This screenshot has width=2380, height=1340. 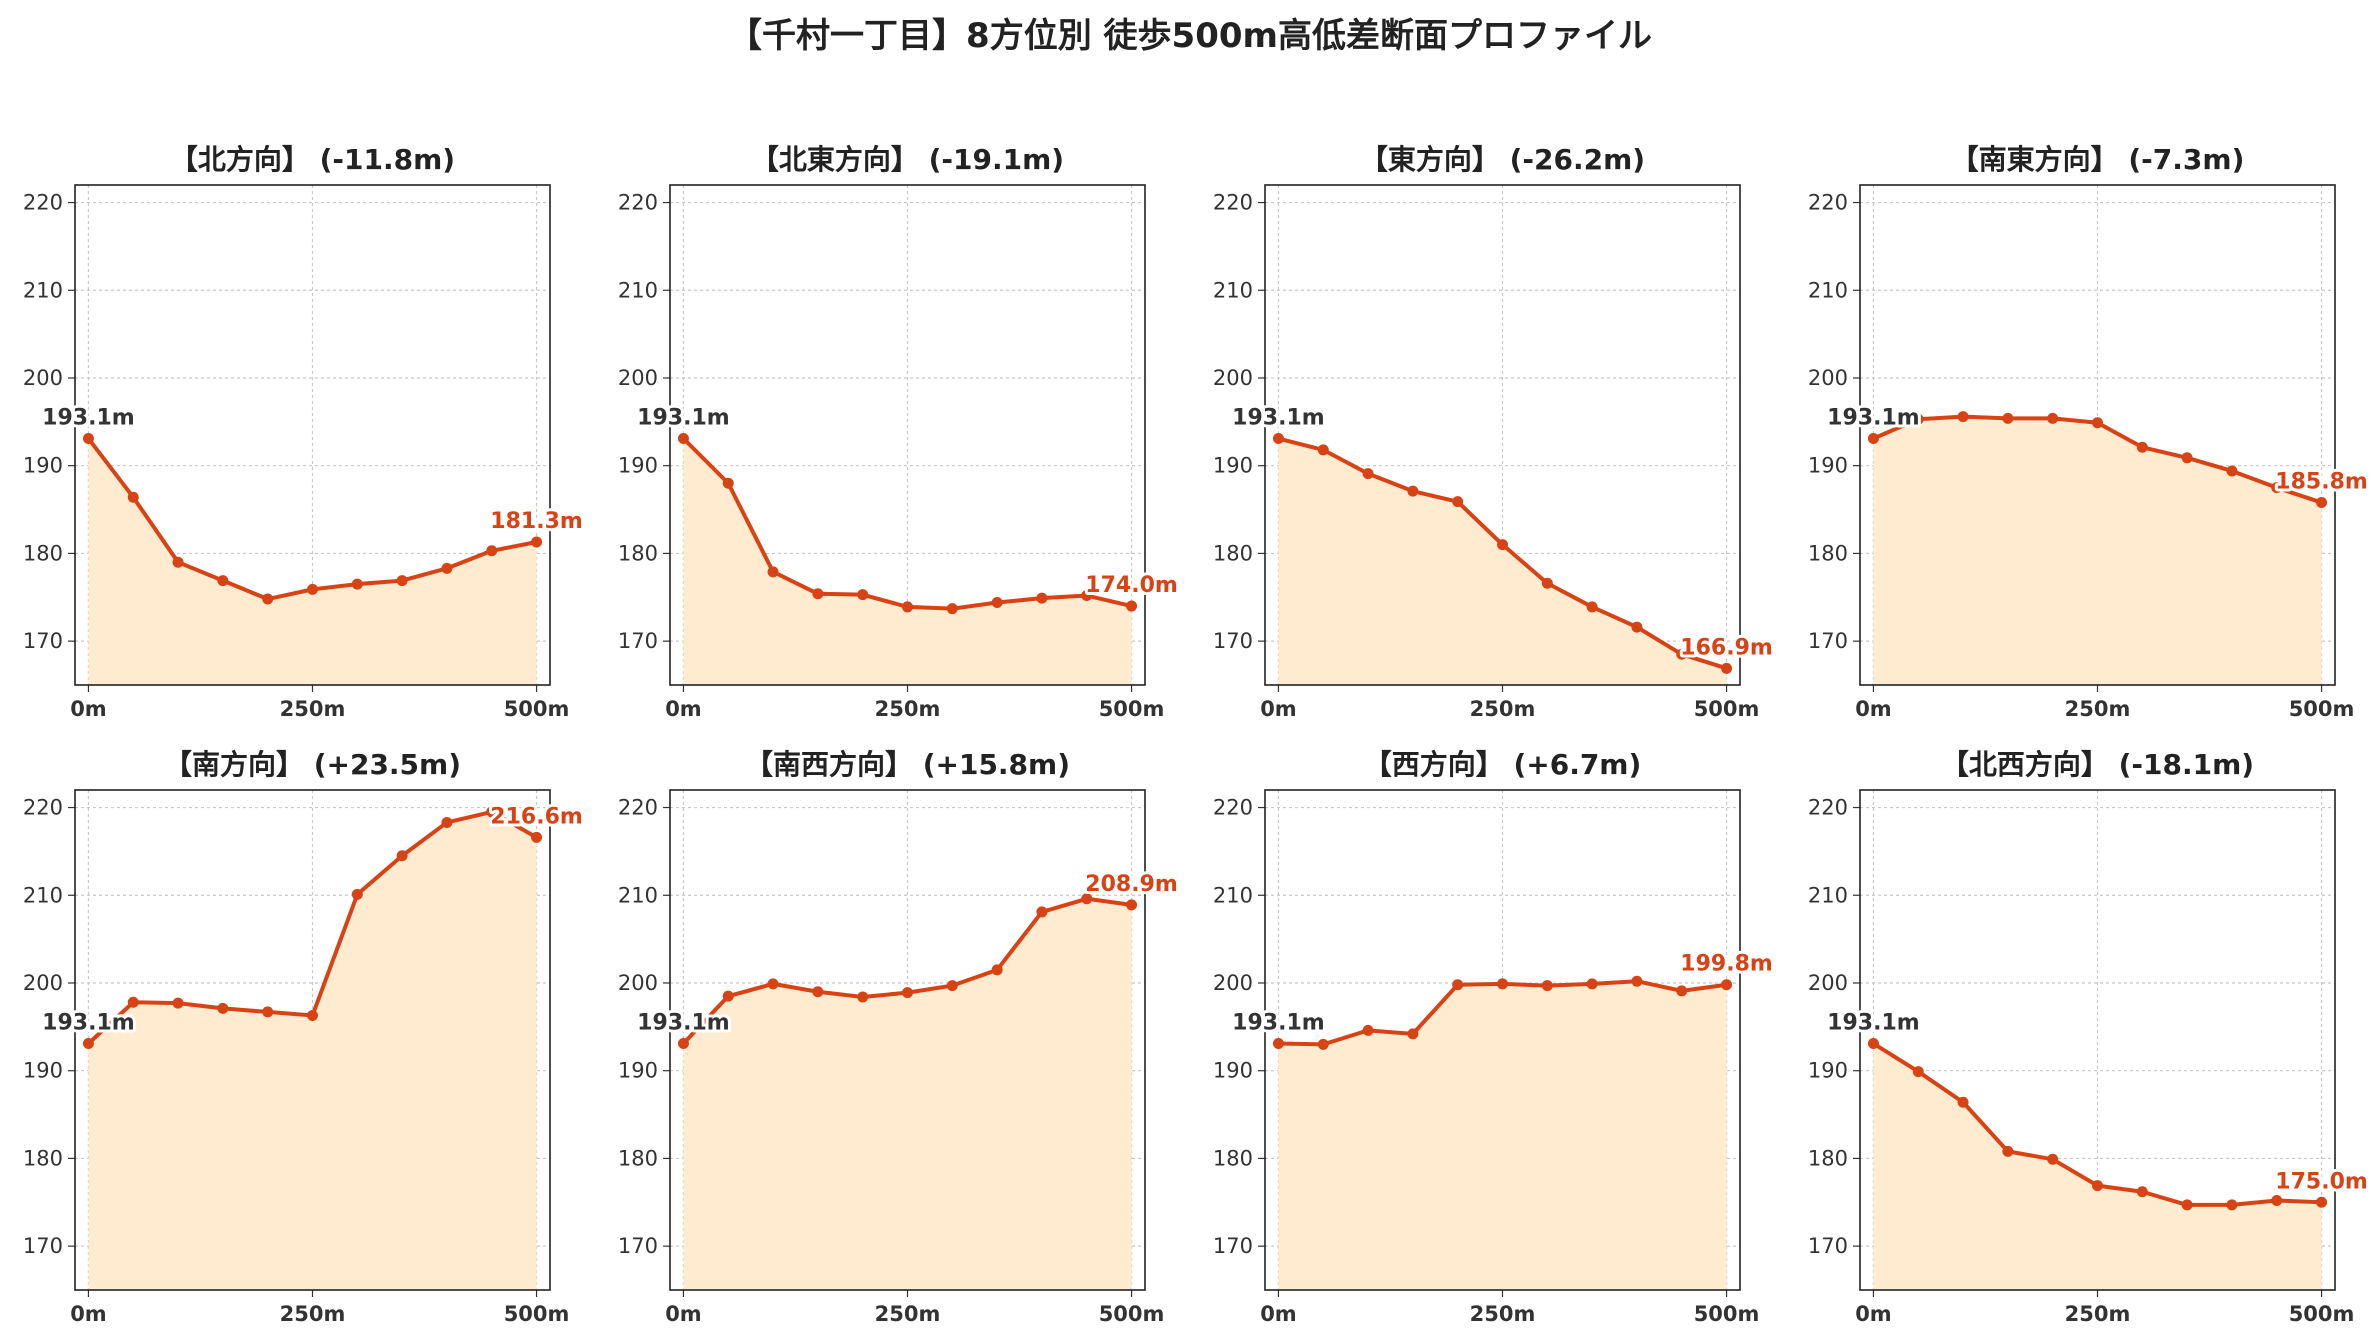 What do you see at coordinates (2321, 1181) in the screenshot?
I see `end-elevation-label: 175.0m` at bounding box center [2321, 1181].